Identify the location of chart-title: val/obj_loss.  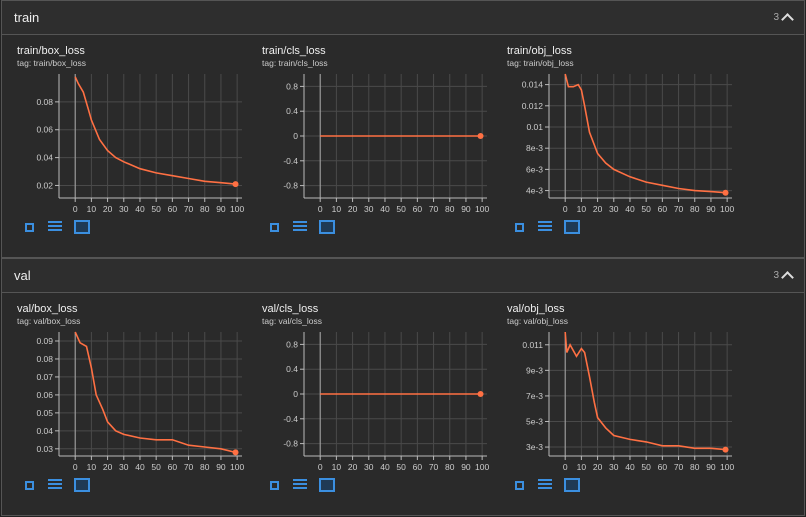
(536, 309).